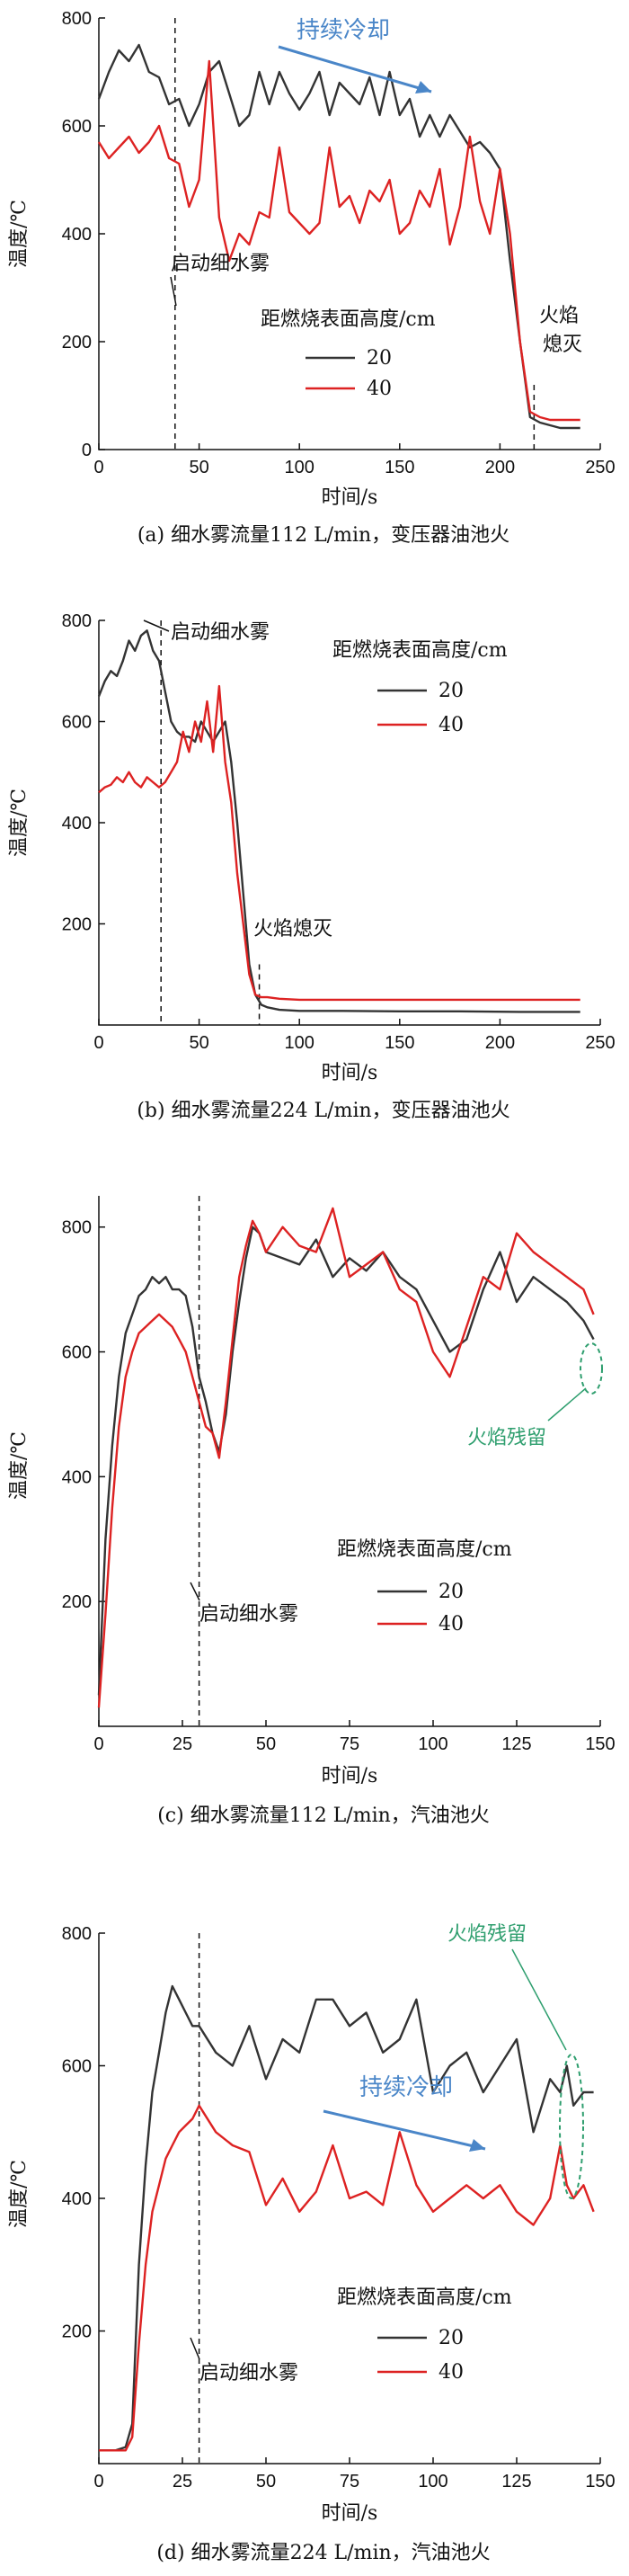  I want to click on annotation-fire-out-a2: 熄灭, so click(562, 345).